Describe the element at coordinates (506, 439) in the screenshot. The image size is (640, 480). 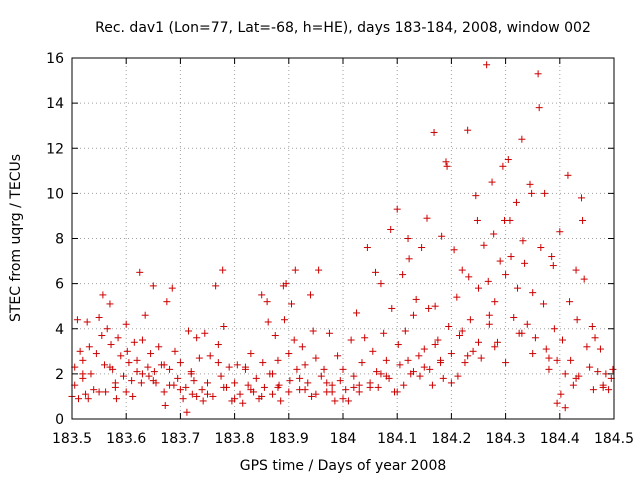
I see `x-tick-label: 184.3` at that location.